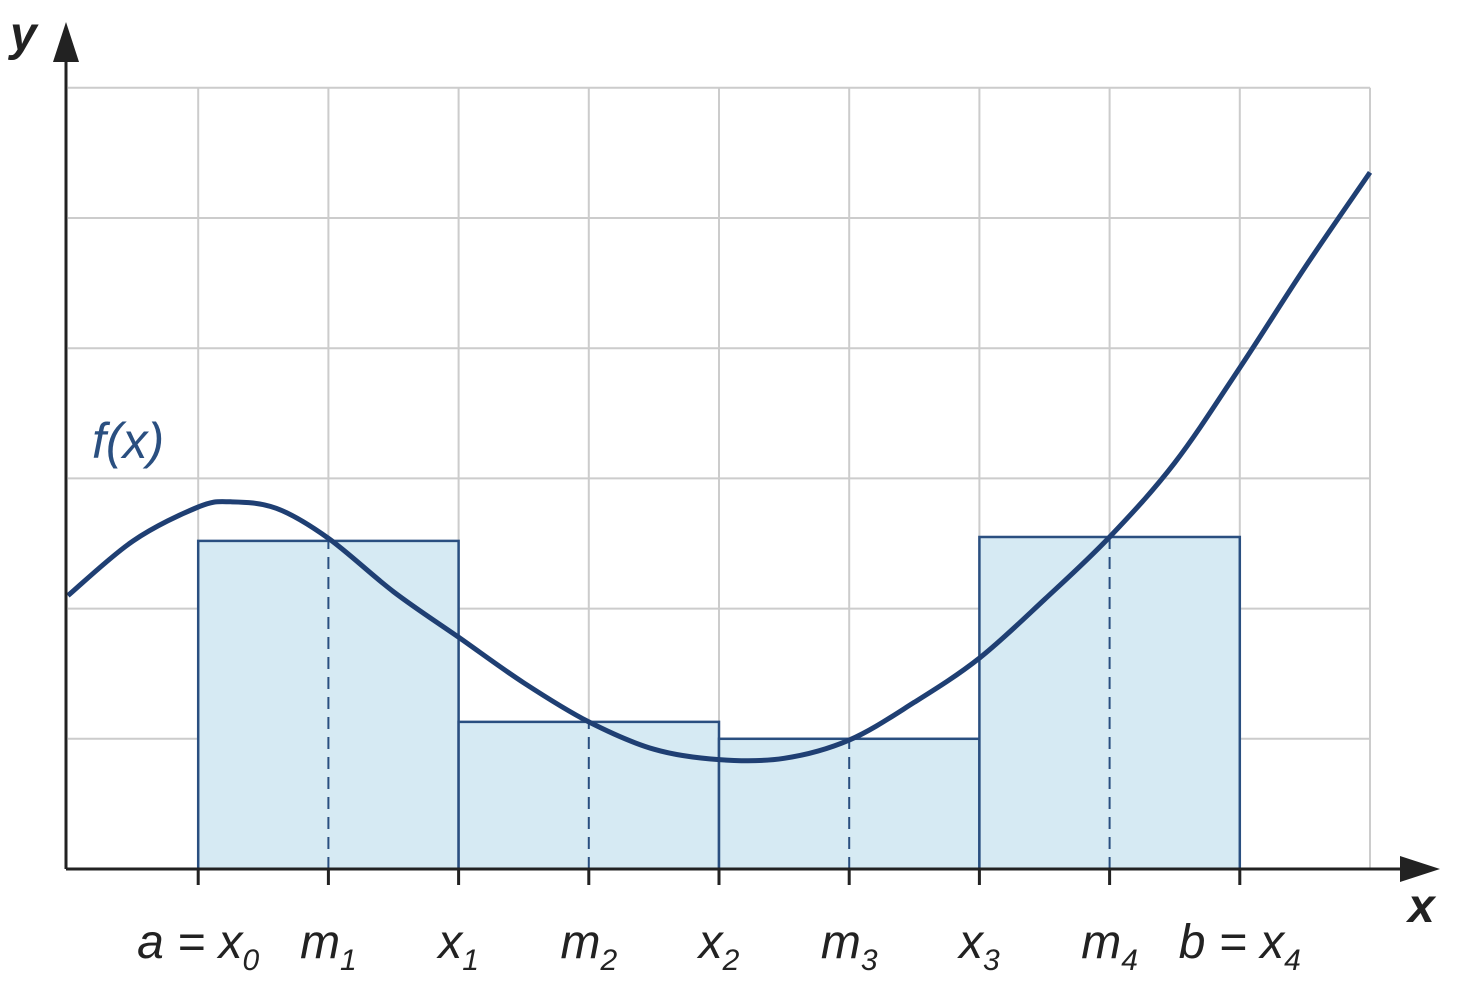  Describe the element at coordinates (328, 946) in the screenshot. I see `tick-label-2: m1` at that location.